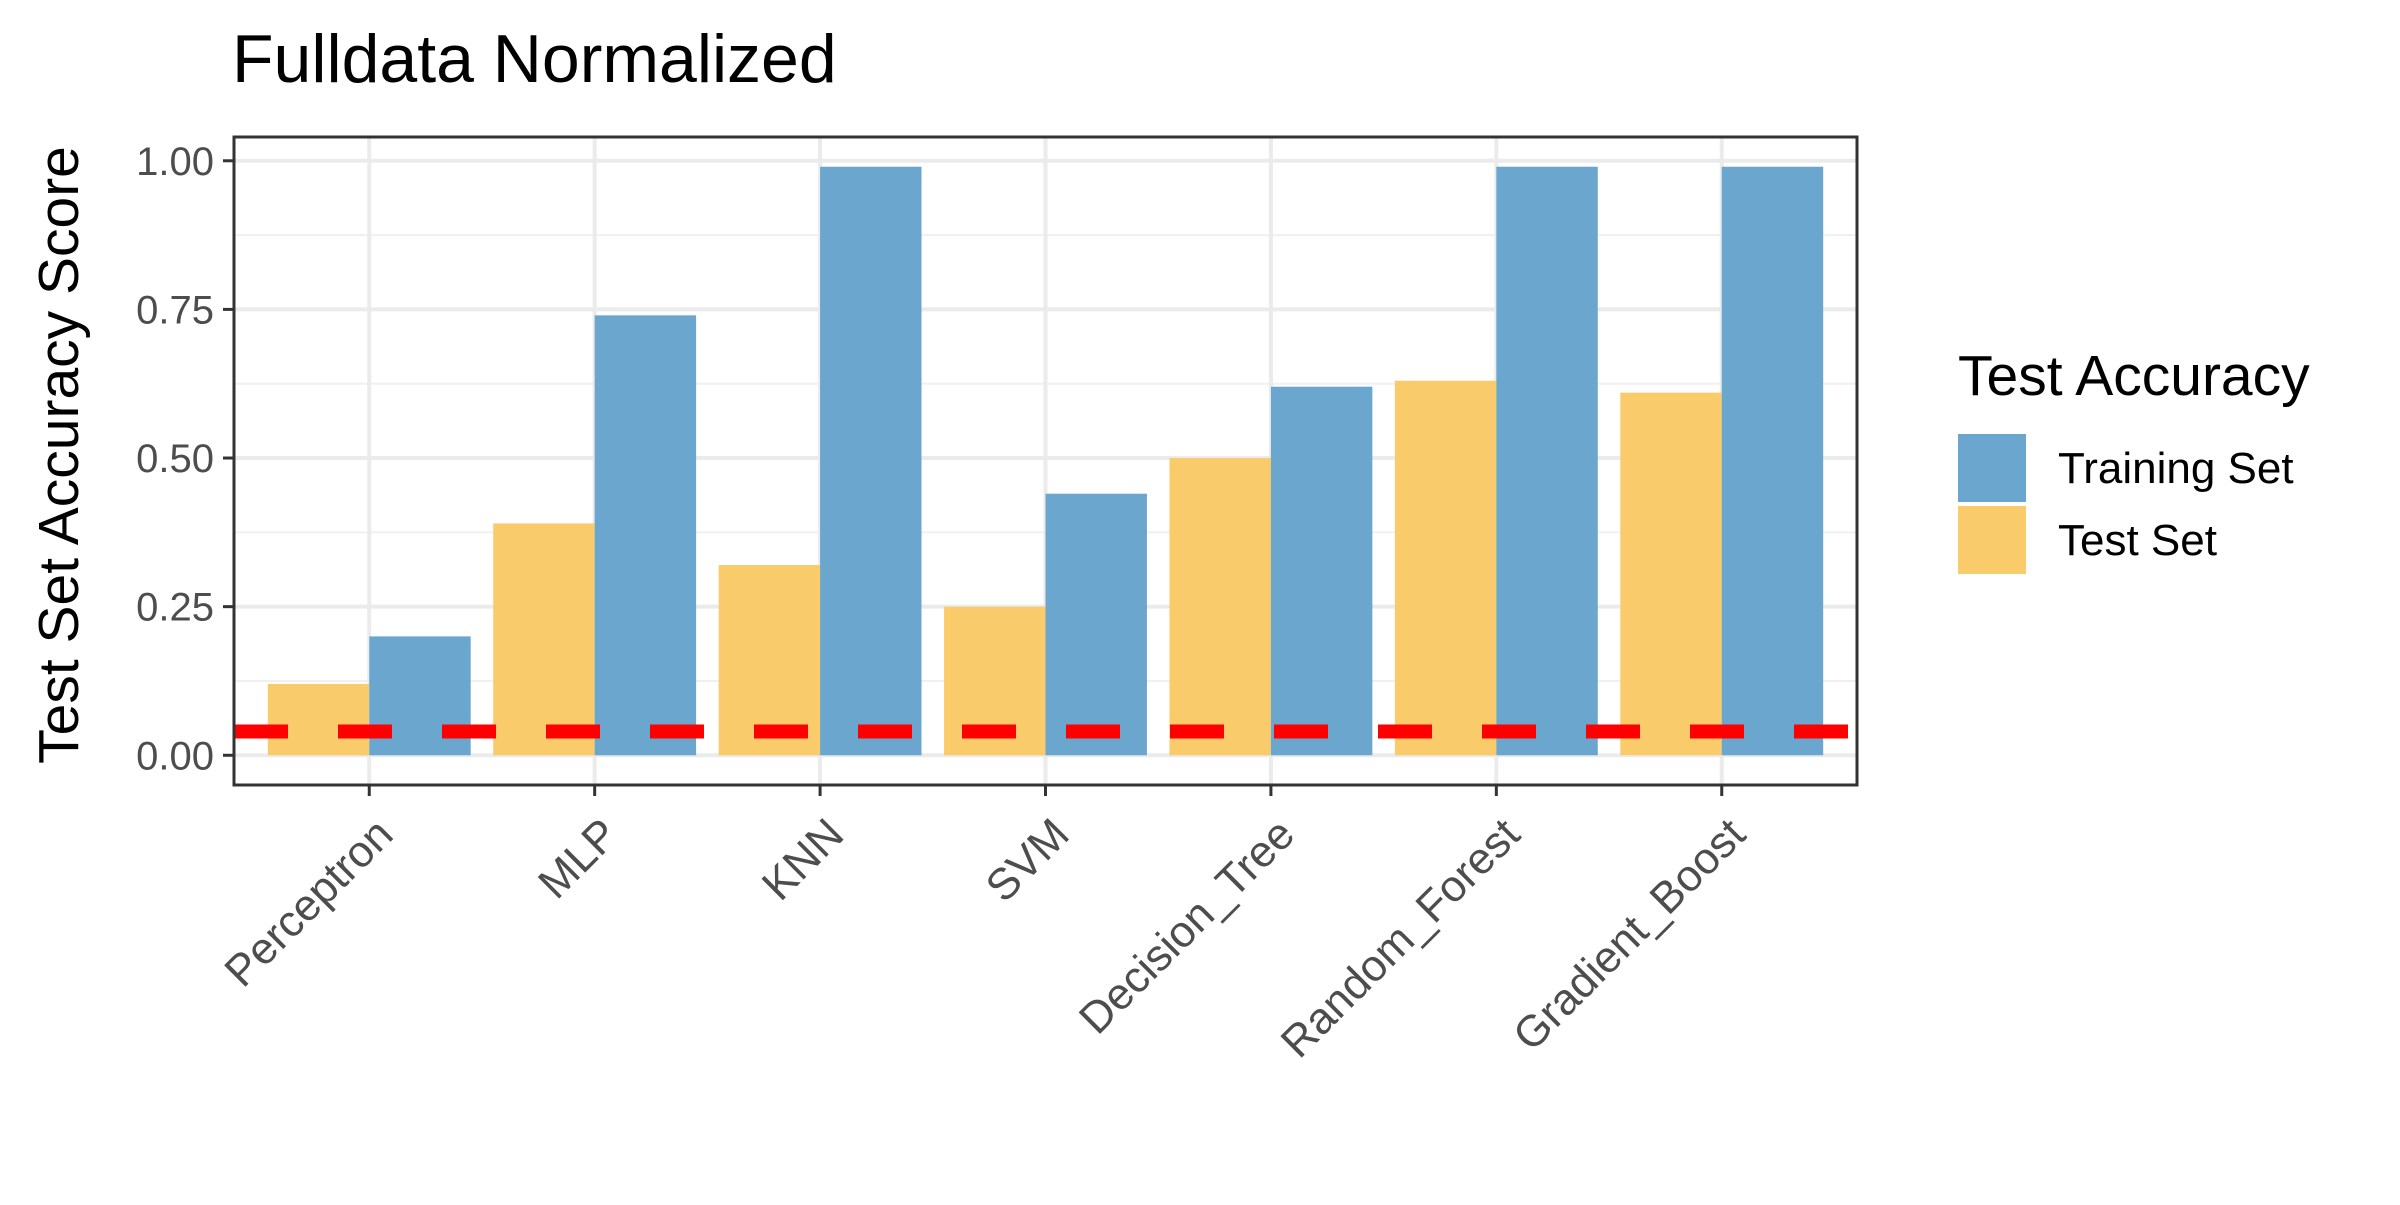 The height and width of the screenshot is (1205, 2400). Describe the element at coordinates (1187, 926) in the screenshot. I see `x-tick-label: Decision_Tree` at that location.